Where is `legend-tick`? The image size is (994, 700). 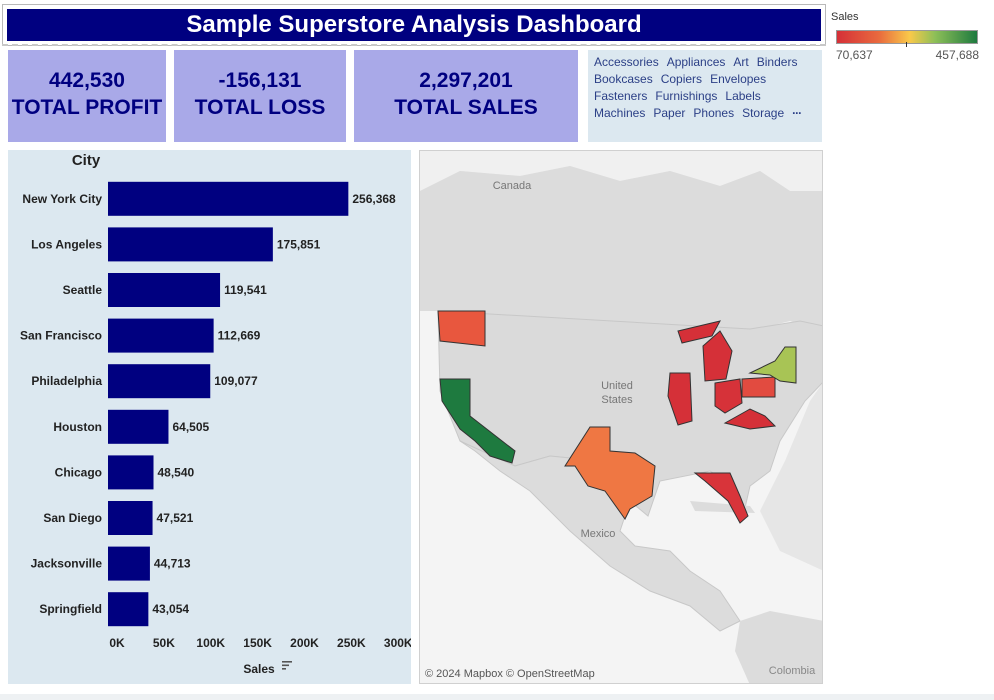
legend-tick is located at coordinates (906, 44).